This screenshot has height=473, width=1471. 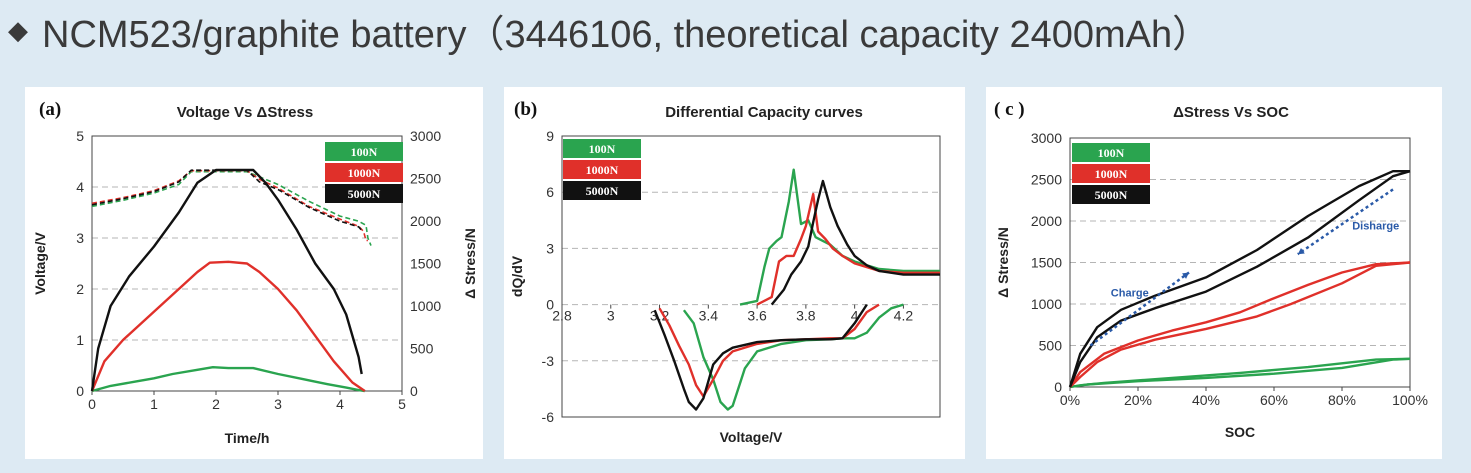 What do you see at coordinates (414, 391) in the screenshot?
I see `y2-tick-label: 0` at bounding box center [414, 391].